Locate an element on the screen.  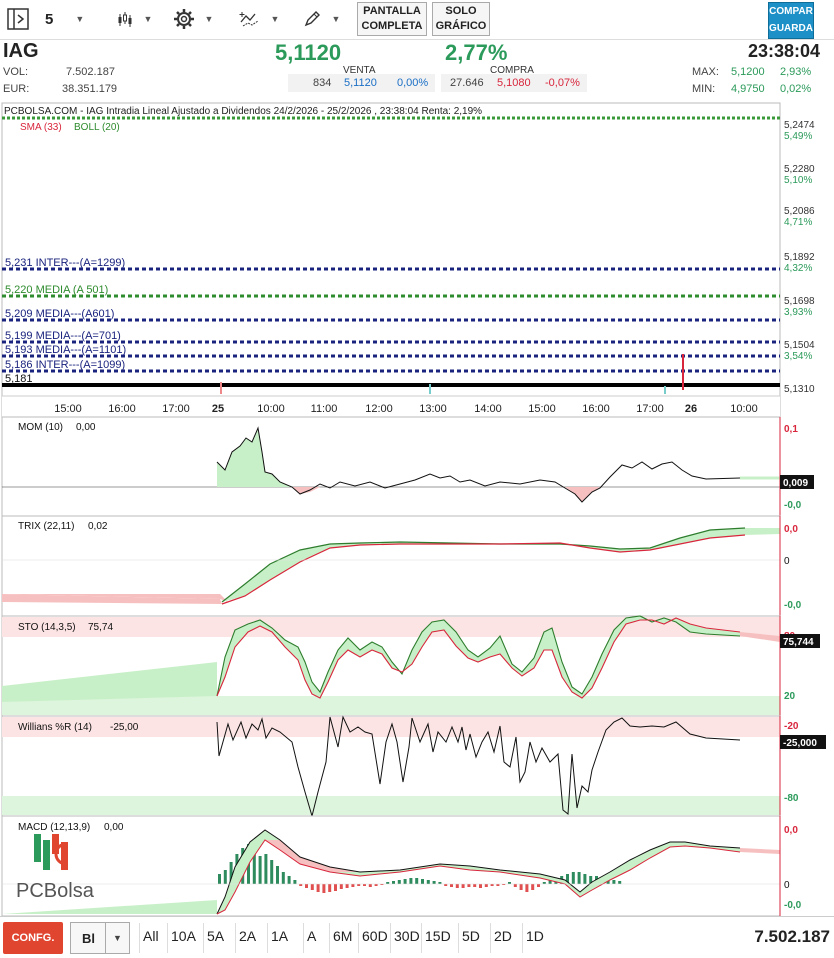
range-button-2a: 2A is located at coordinates (248, 936).